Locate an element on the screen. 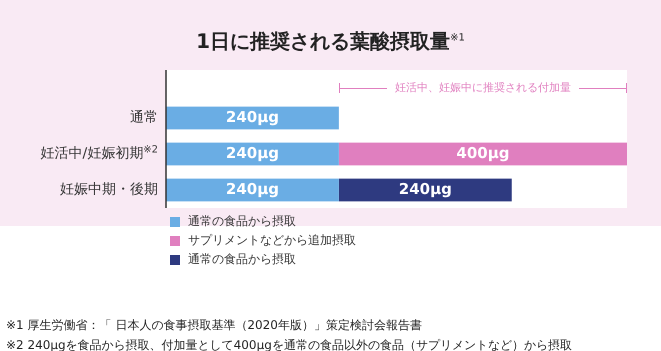  y-tick-label: 妊娠中期・後期 is located at coordinates (109, 190).